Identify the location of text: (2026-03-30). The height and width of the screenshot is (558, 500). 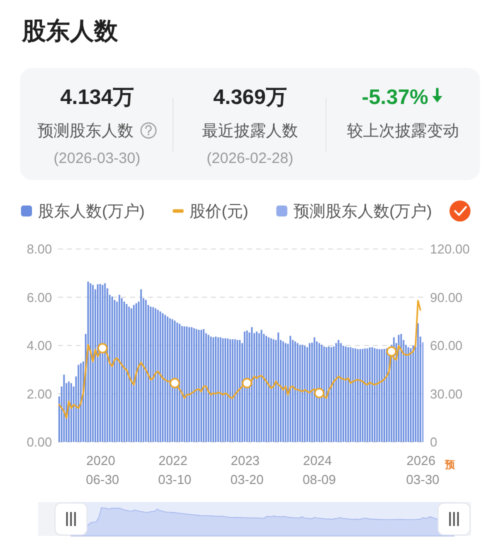
(97, 158).